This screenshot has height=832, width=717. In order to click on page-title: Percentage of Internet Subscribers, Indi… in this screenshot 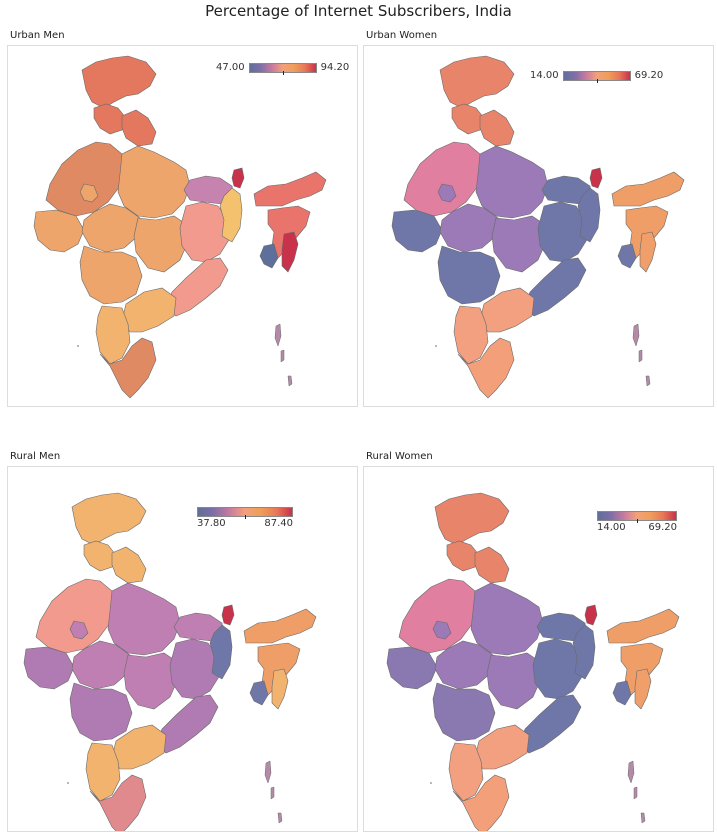, I will do `click(358, 11)`.